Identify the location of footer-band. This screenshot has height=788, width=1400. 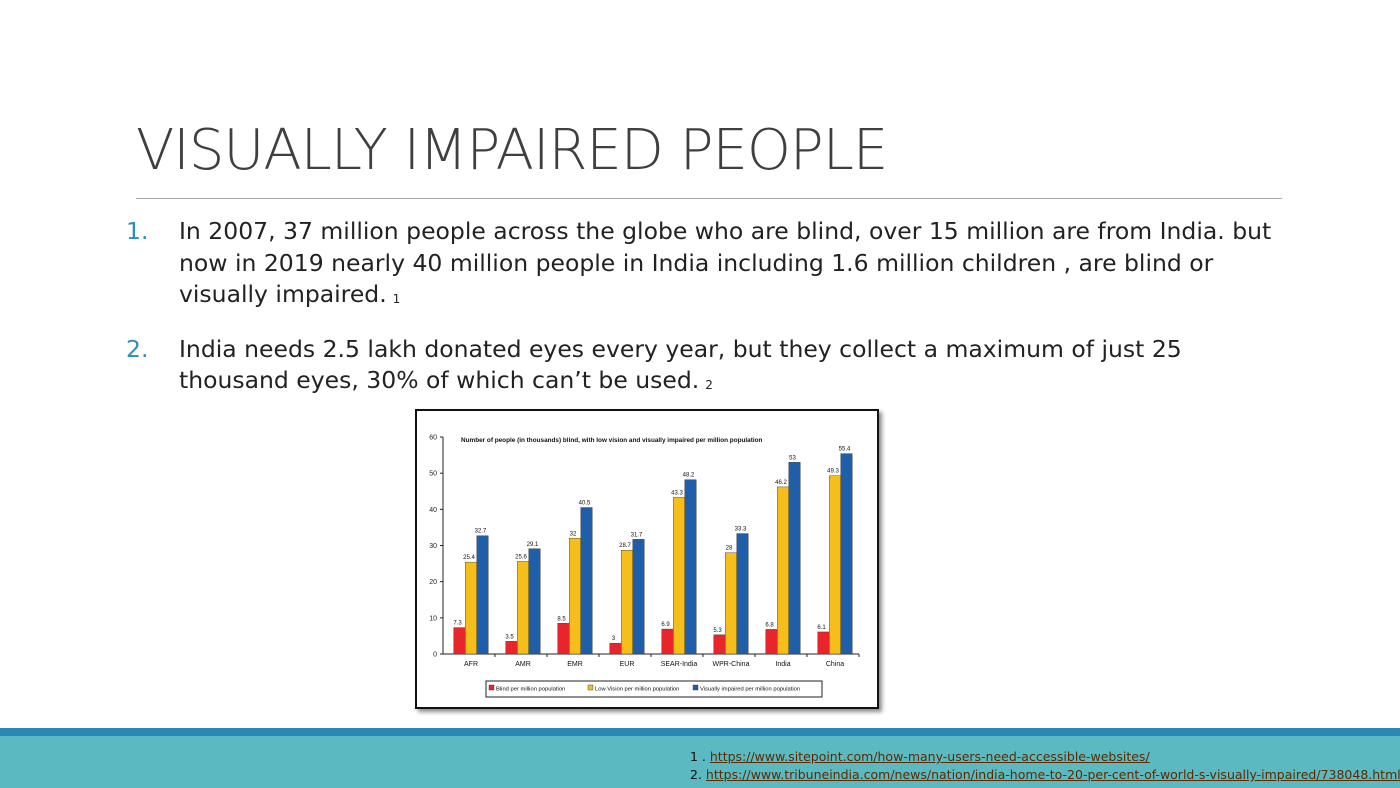
(700, 762).